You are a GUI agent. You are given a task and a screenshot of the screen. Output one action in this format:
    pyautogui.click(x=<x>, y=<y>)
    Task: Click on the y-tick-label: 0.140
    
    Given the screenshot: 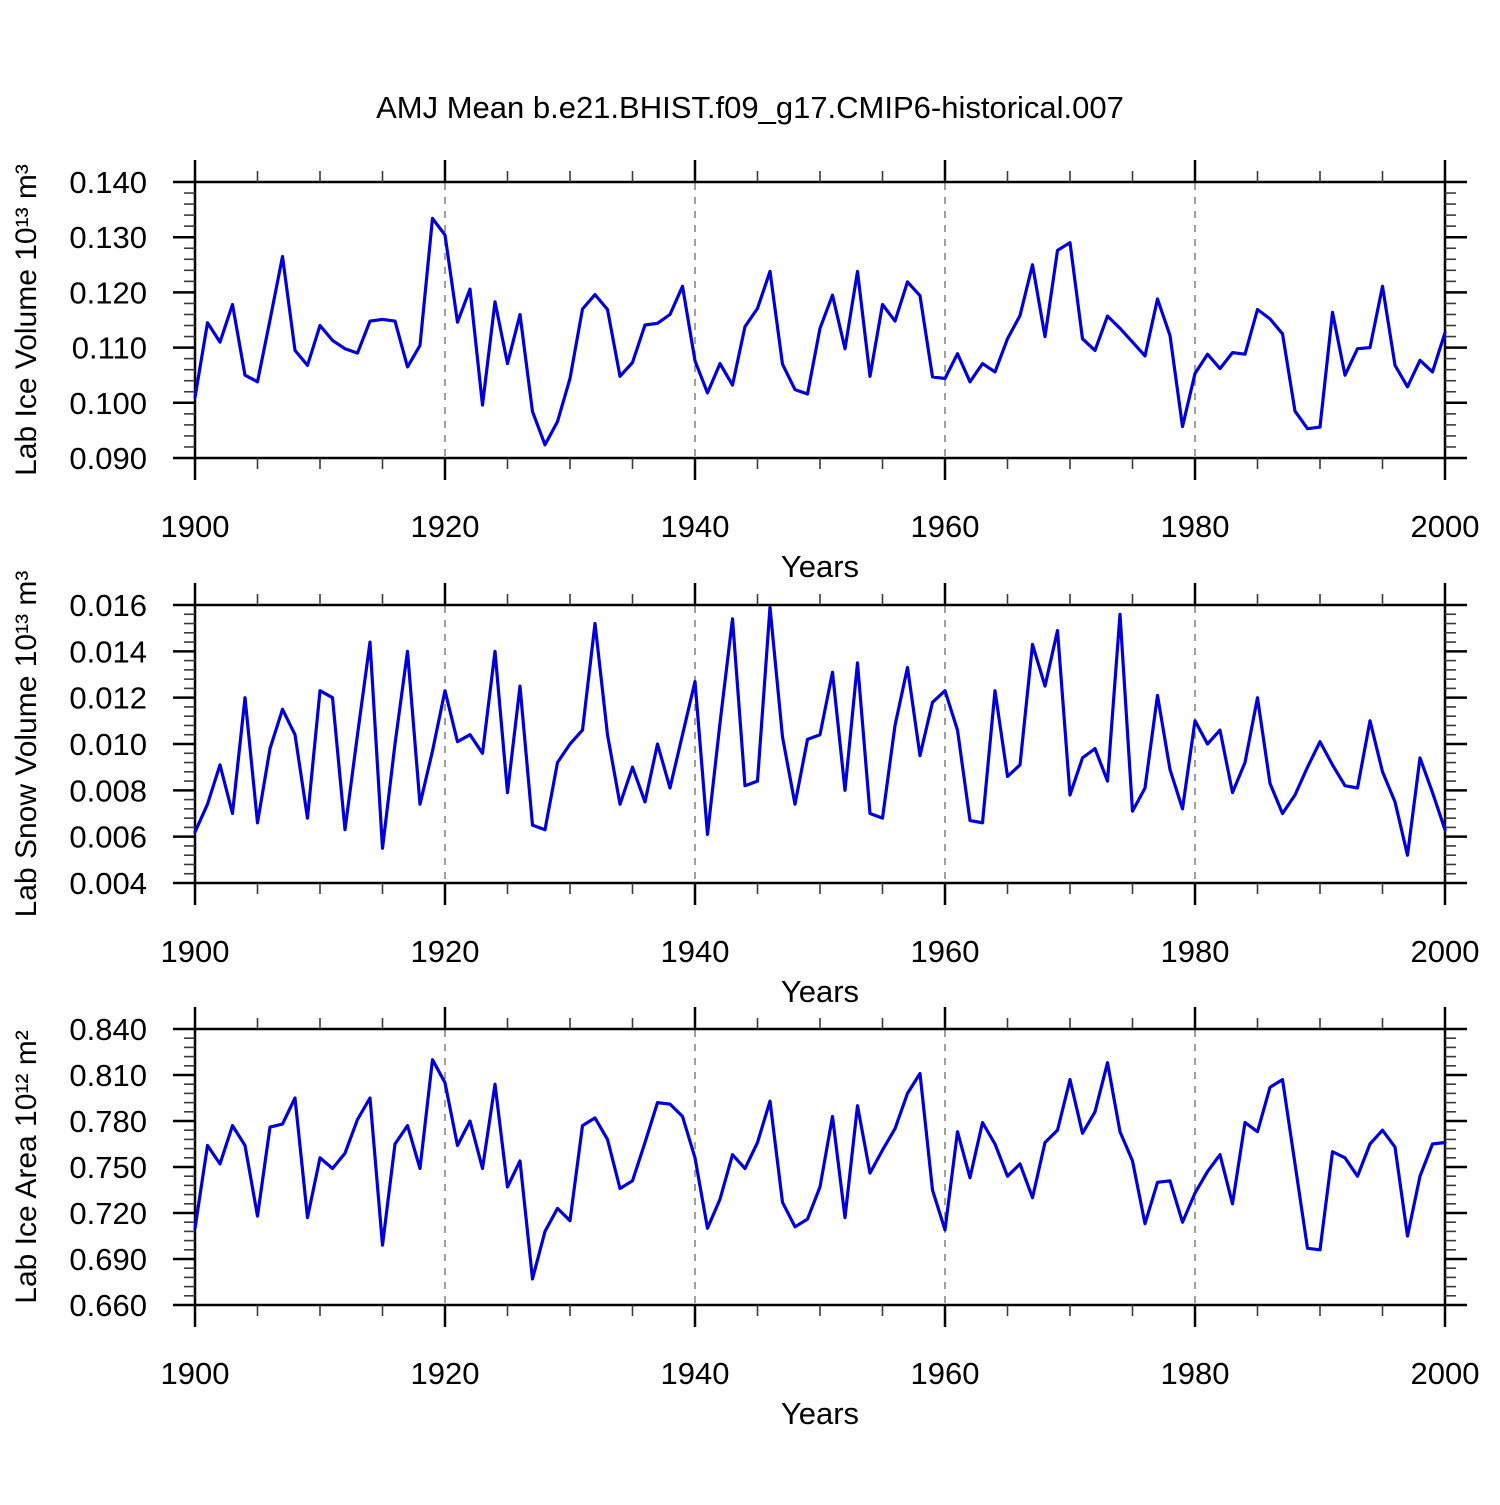 What is the action you would take?
    pyautogui.click(x=108, y=182)
    